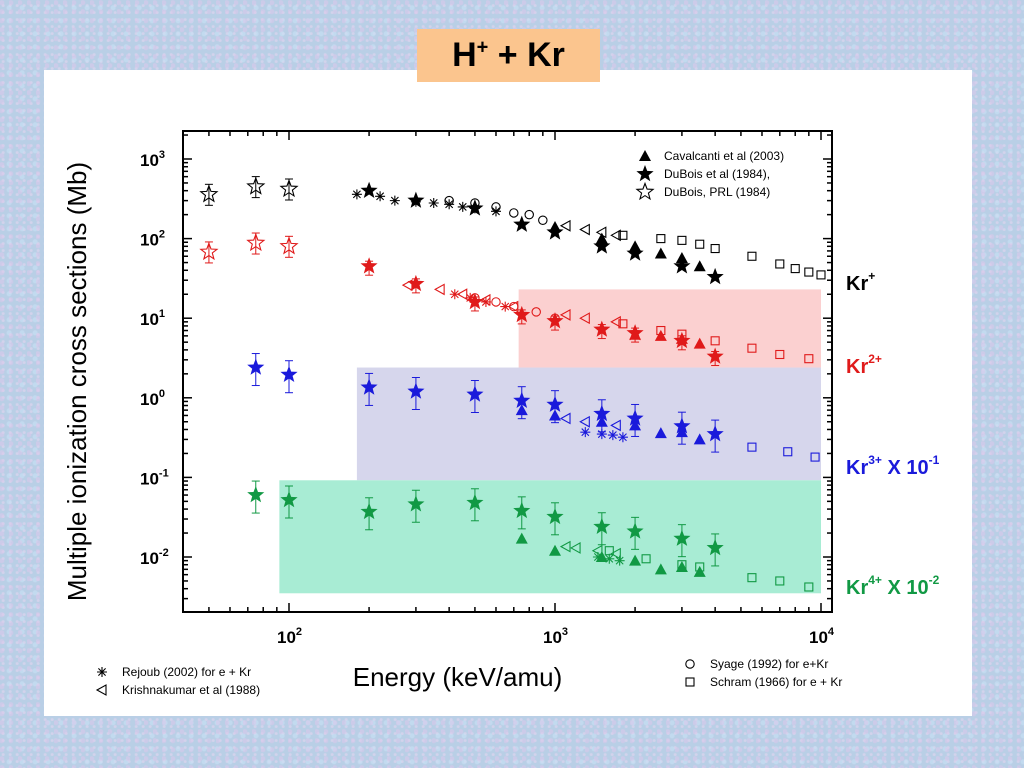  I want to click on y-tick-label: 10³, so click(152, 159).